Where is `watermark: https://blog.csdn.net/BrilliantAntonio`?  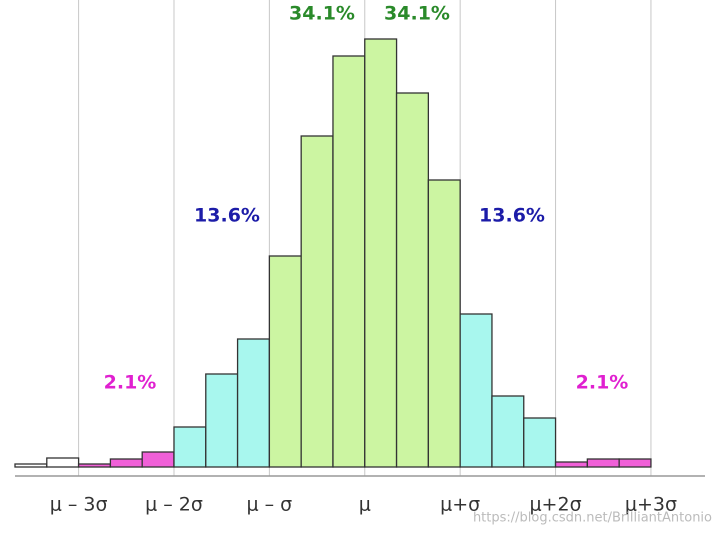
watermark: https://blog.csdn.net/BrilliantAntonio is located at coordinates (592, 518).